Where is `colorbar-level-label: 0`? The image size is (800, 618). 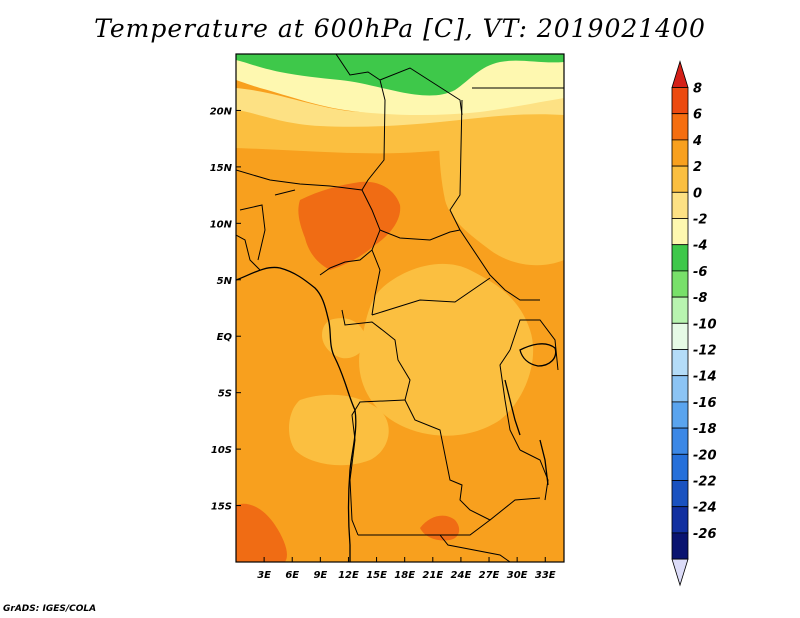
colorbar-level-label: 0 is located at coordinates (697, 193).